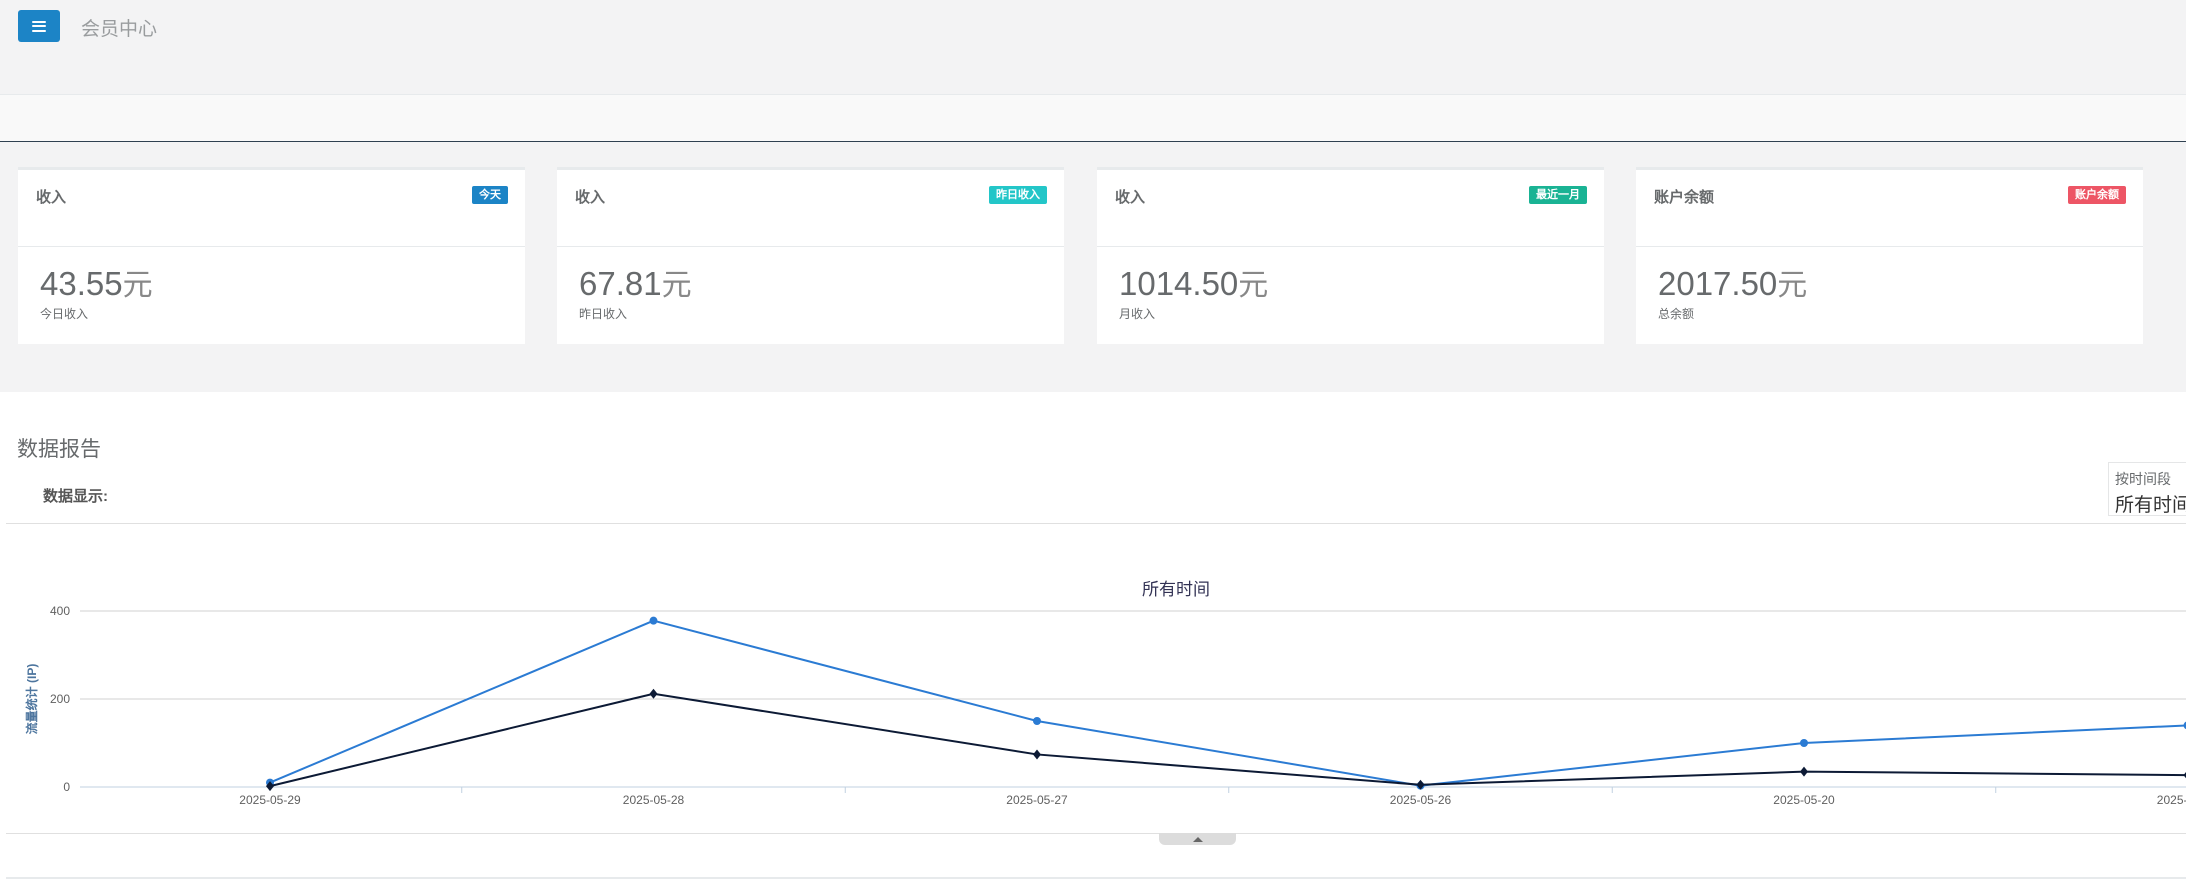 Image resolution: width=2186 pixels, height=881 pixels. I want to click on x-tick-label: 2025-05-29, so click(270, 800).